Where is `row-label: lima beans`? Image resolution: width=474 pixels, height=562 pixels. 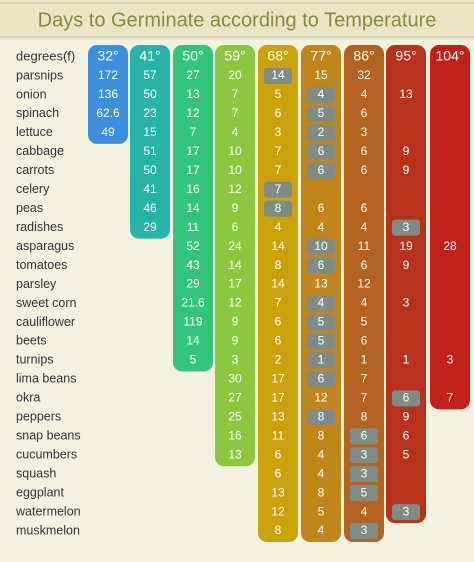 row-label: lima beans is located at coordinates (46, 379).